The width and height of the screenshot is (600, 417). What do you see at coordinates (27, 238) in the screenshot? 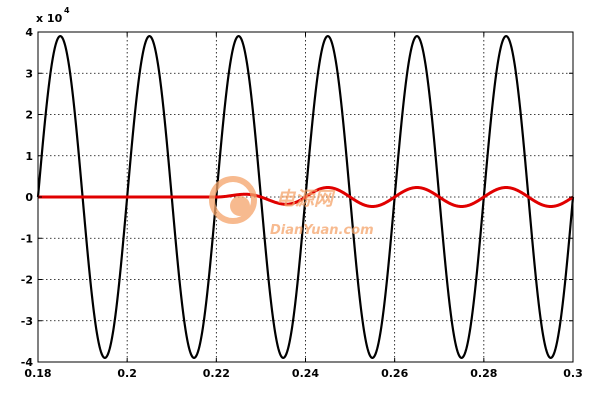
I see `y-tick-label: -1` at bounding box center [27, 238].